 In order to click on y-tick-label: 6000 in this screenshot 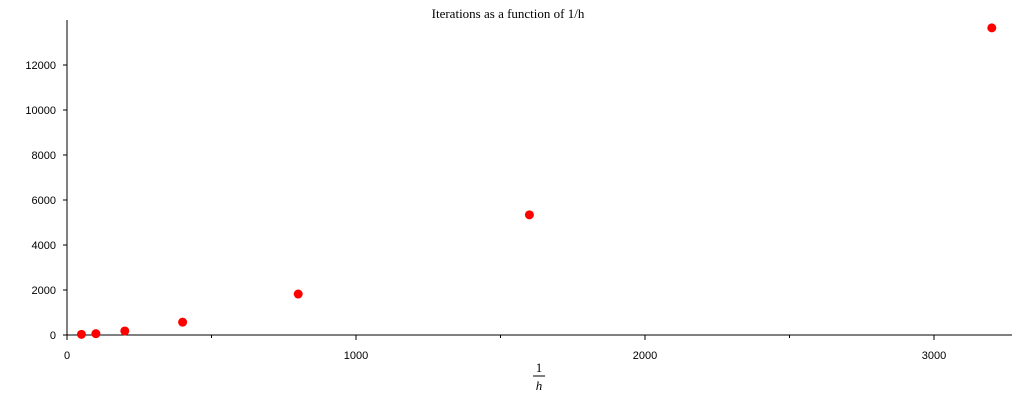, I will do `click(44, 201)`.